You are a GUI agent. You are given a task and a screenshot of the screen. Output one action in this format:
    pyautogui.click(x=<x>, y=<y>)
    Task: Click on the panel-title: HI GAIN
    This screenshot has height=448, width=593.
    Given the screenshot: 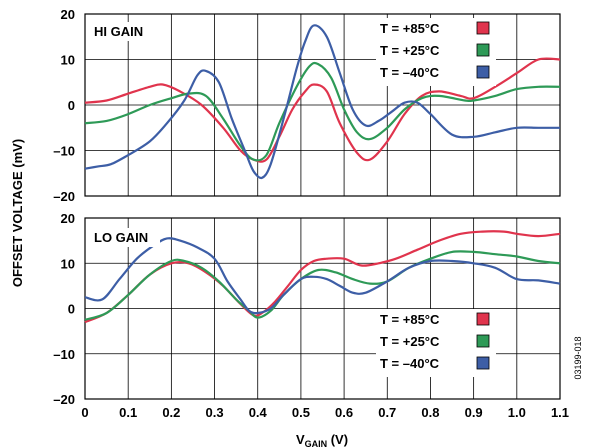 What is the action you would take?
    pyautogui.click(x=118, y=31)
    